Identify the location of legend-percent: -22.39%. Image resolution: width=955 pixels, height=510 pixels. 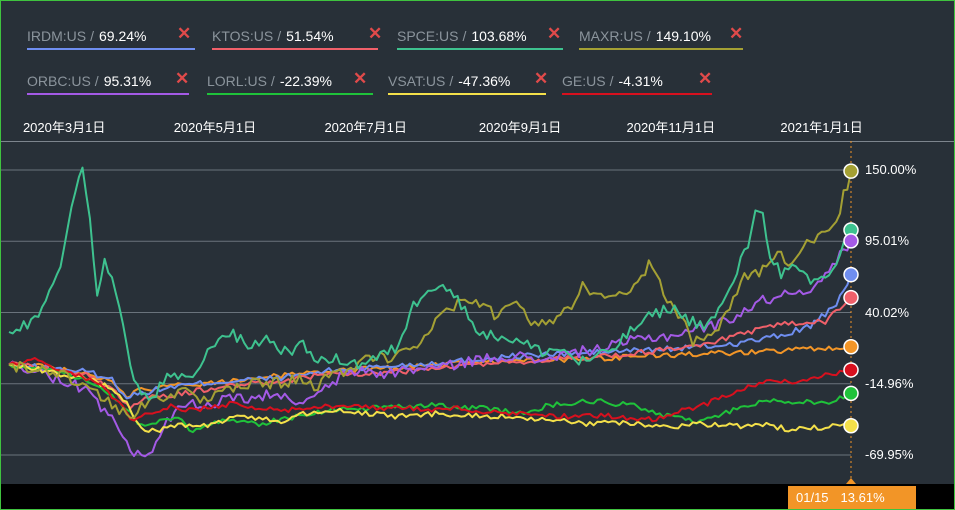
(305, 81).